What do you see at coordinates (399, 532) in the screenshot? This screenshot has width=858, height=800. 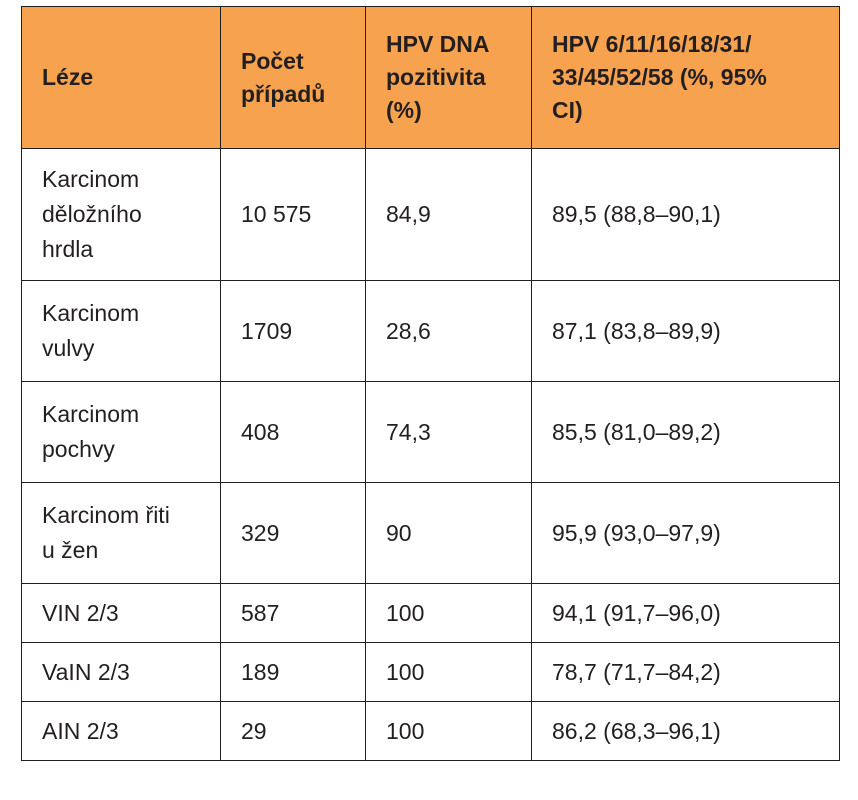 I see `dna-positivity-text: 90` at bounding box center [399, 532].